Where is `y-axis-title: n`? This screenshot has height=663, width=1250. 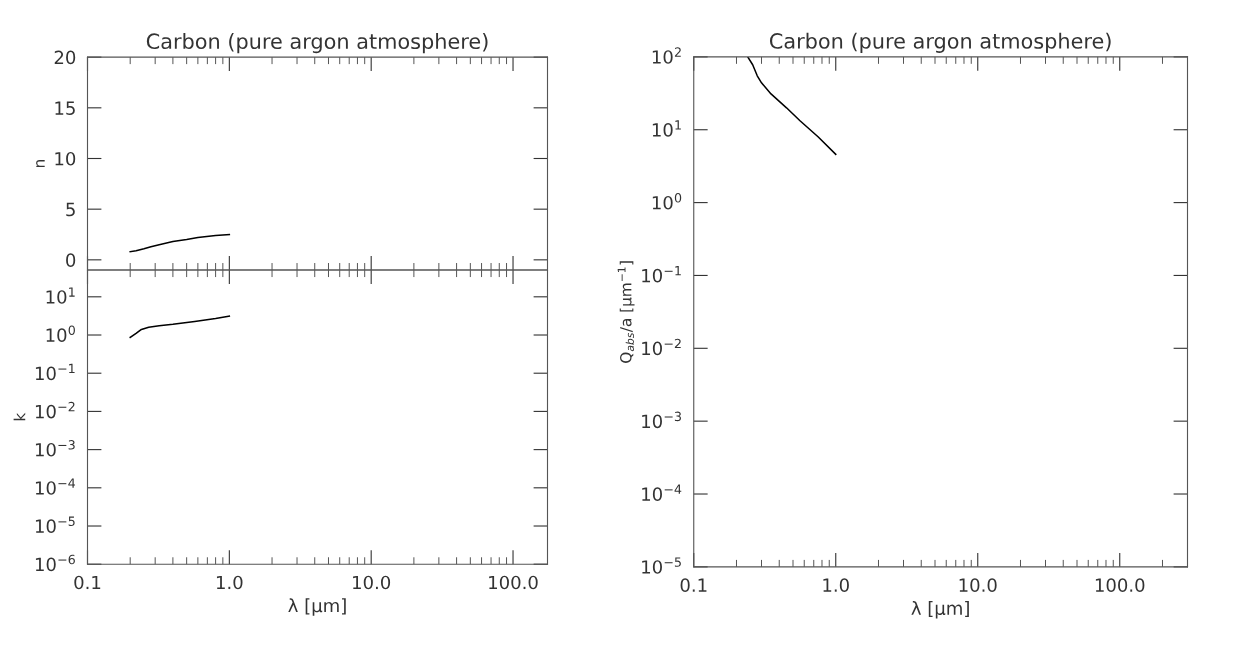
y-axis-title: n is located at coordinates (40, 164).